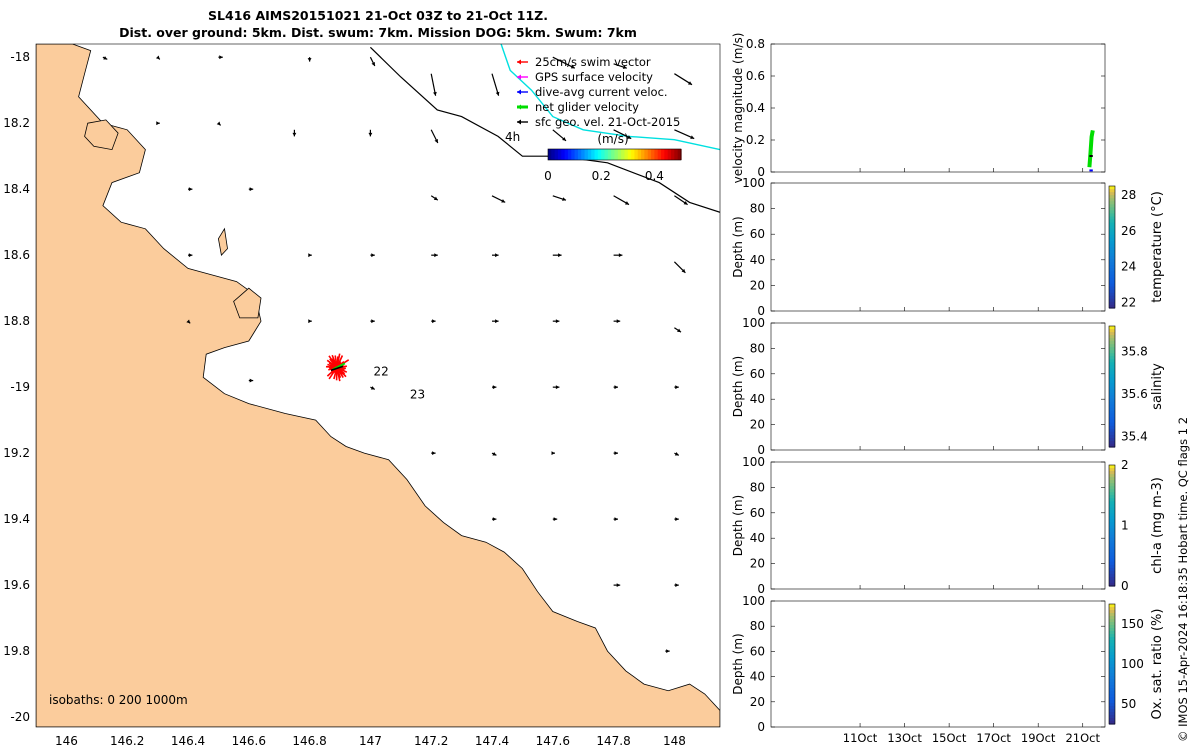  I want to click on time-tick-label: 19Oct, so click(1038, 738).